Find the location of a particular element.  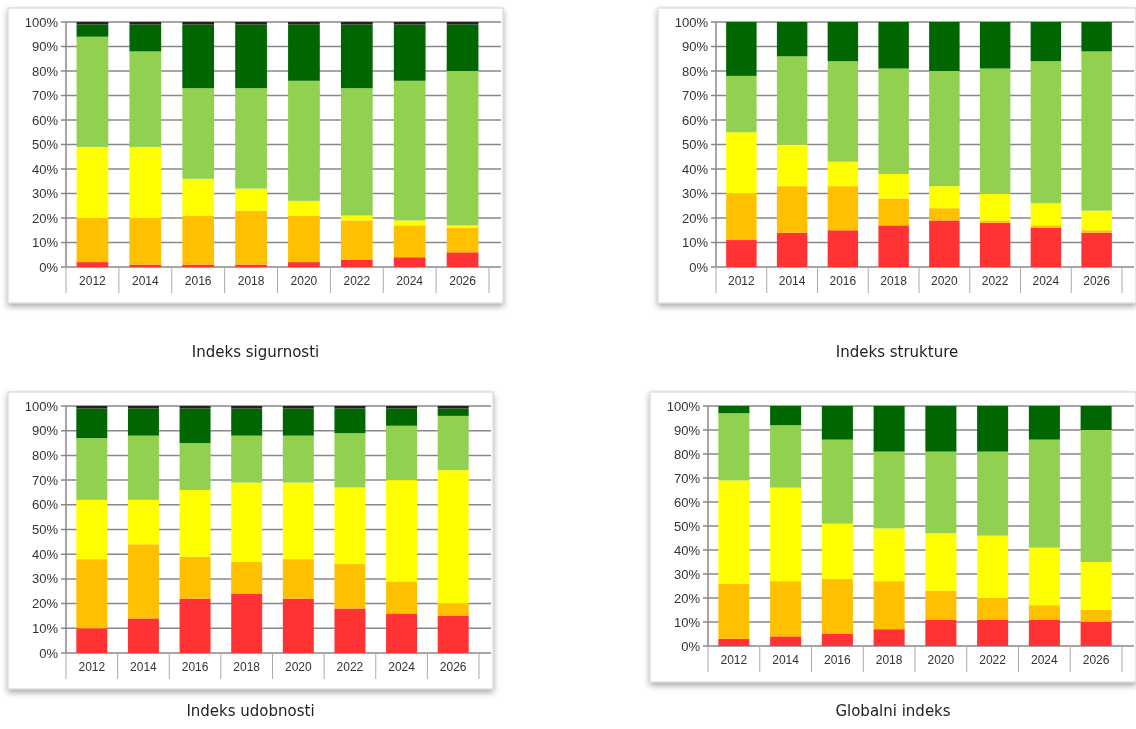

text: Indeks udobnosti is located at coordinates (250, 711).